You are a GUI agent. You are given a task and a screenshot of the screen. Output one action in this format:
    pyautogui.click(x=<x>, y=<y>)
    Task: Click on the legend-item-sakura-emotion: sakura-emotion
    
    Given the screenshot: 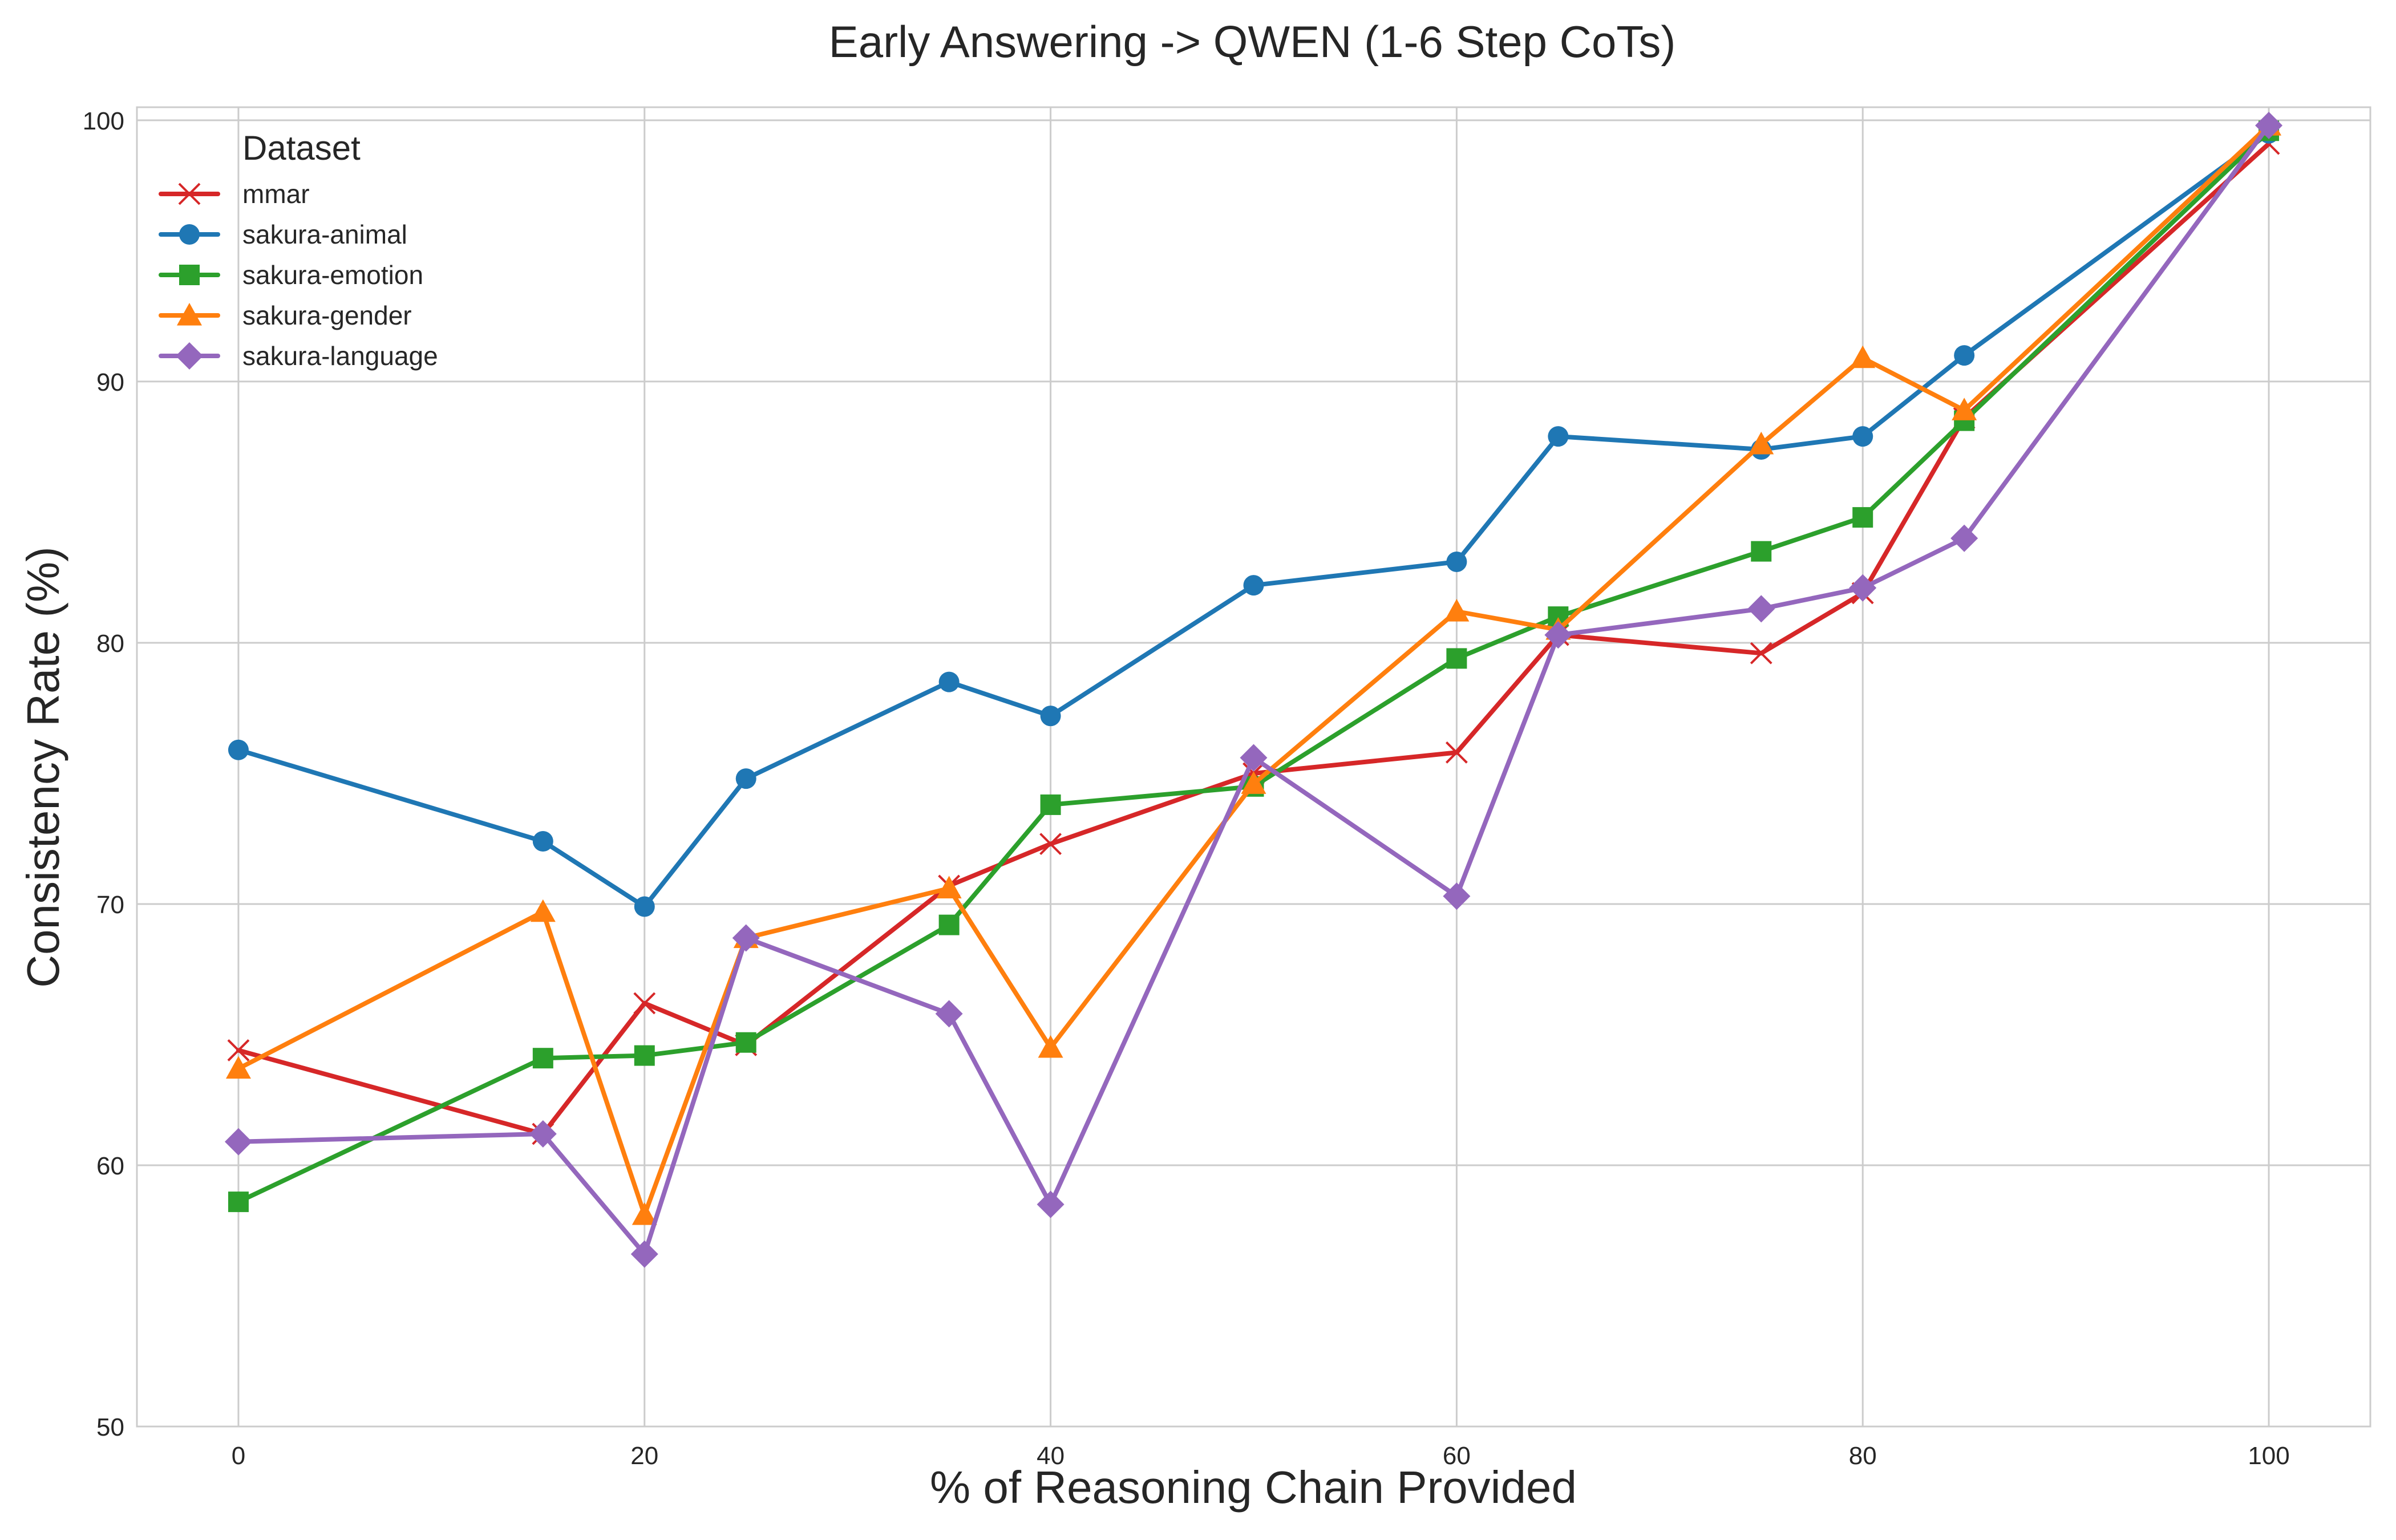 What is the action you would take?
    pyautogui.click(x=291, y=275)
    